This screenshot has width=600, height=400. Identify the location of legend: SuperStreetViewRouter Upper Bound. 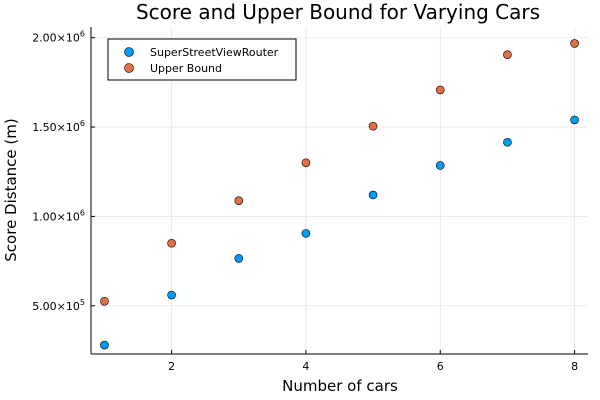
(202, 59).